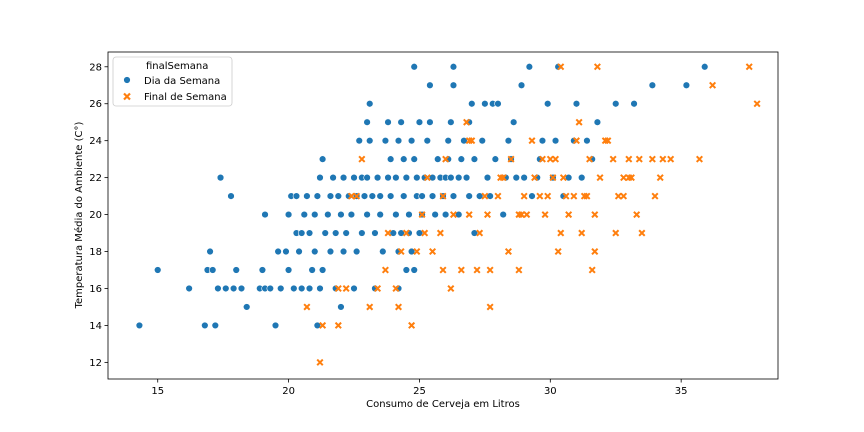 This screenshot has height=432, width=864. I want to click on y-tick-label: 18, so click(95, 252).